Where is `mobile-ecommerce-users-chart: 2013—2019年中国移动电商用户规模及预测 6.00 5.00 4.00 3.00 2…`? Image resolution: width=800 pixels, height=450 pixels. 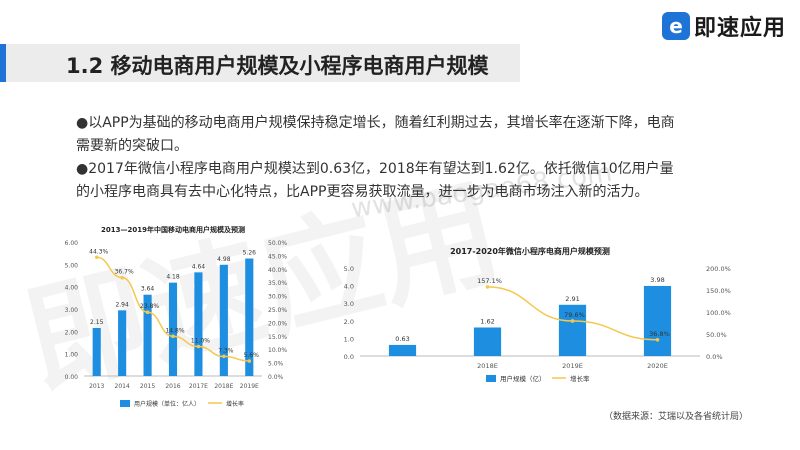 mobile-ecommerce-users-chart: 2013—2019年中国移动电商用户规模及预测 6.00 5.00 4.00 3.00 2… is located at coordinates (176, 316).